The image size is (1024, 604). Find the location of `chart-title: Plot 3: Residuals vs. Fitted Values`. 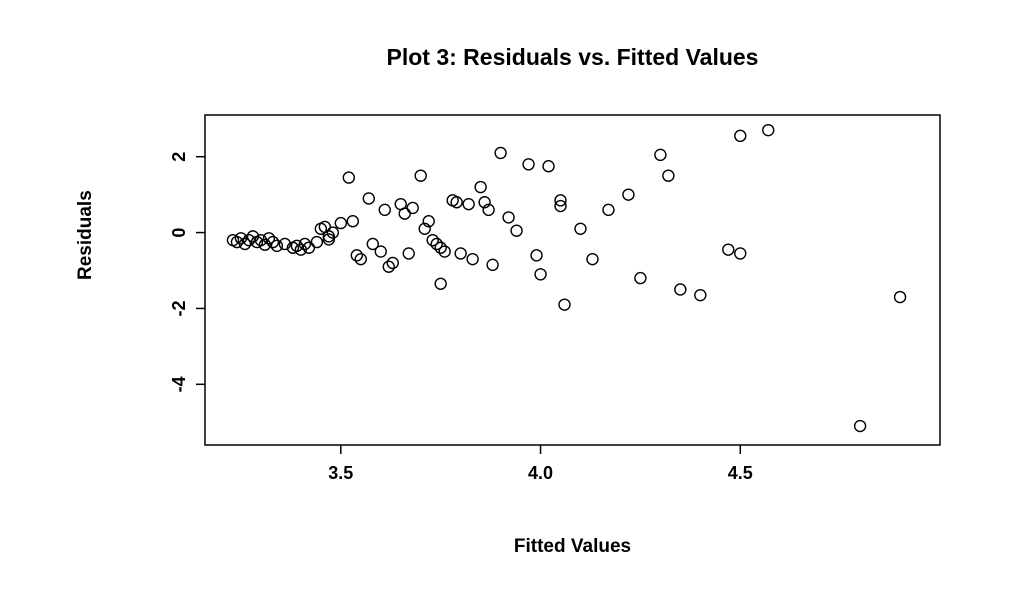

chart-title: Plot 3: Residuals vs. Fitted Values is located at coordinates (572, 57).